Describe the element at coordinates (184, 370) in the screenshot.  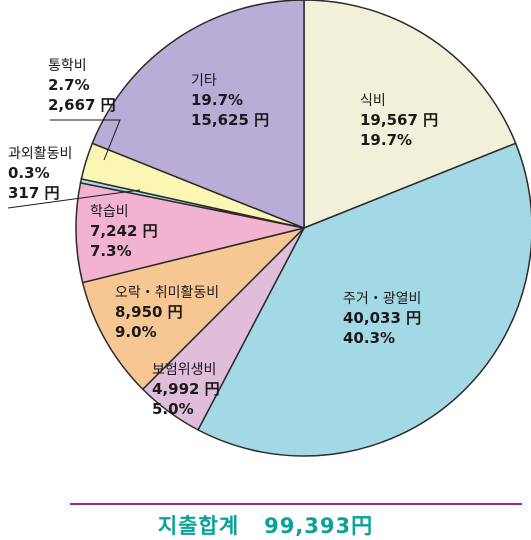
I see `slice-name-label: 보험위생비` at that location.